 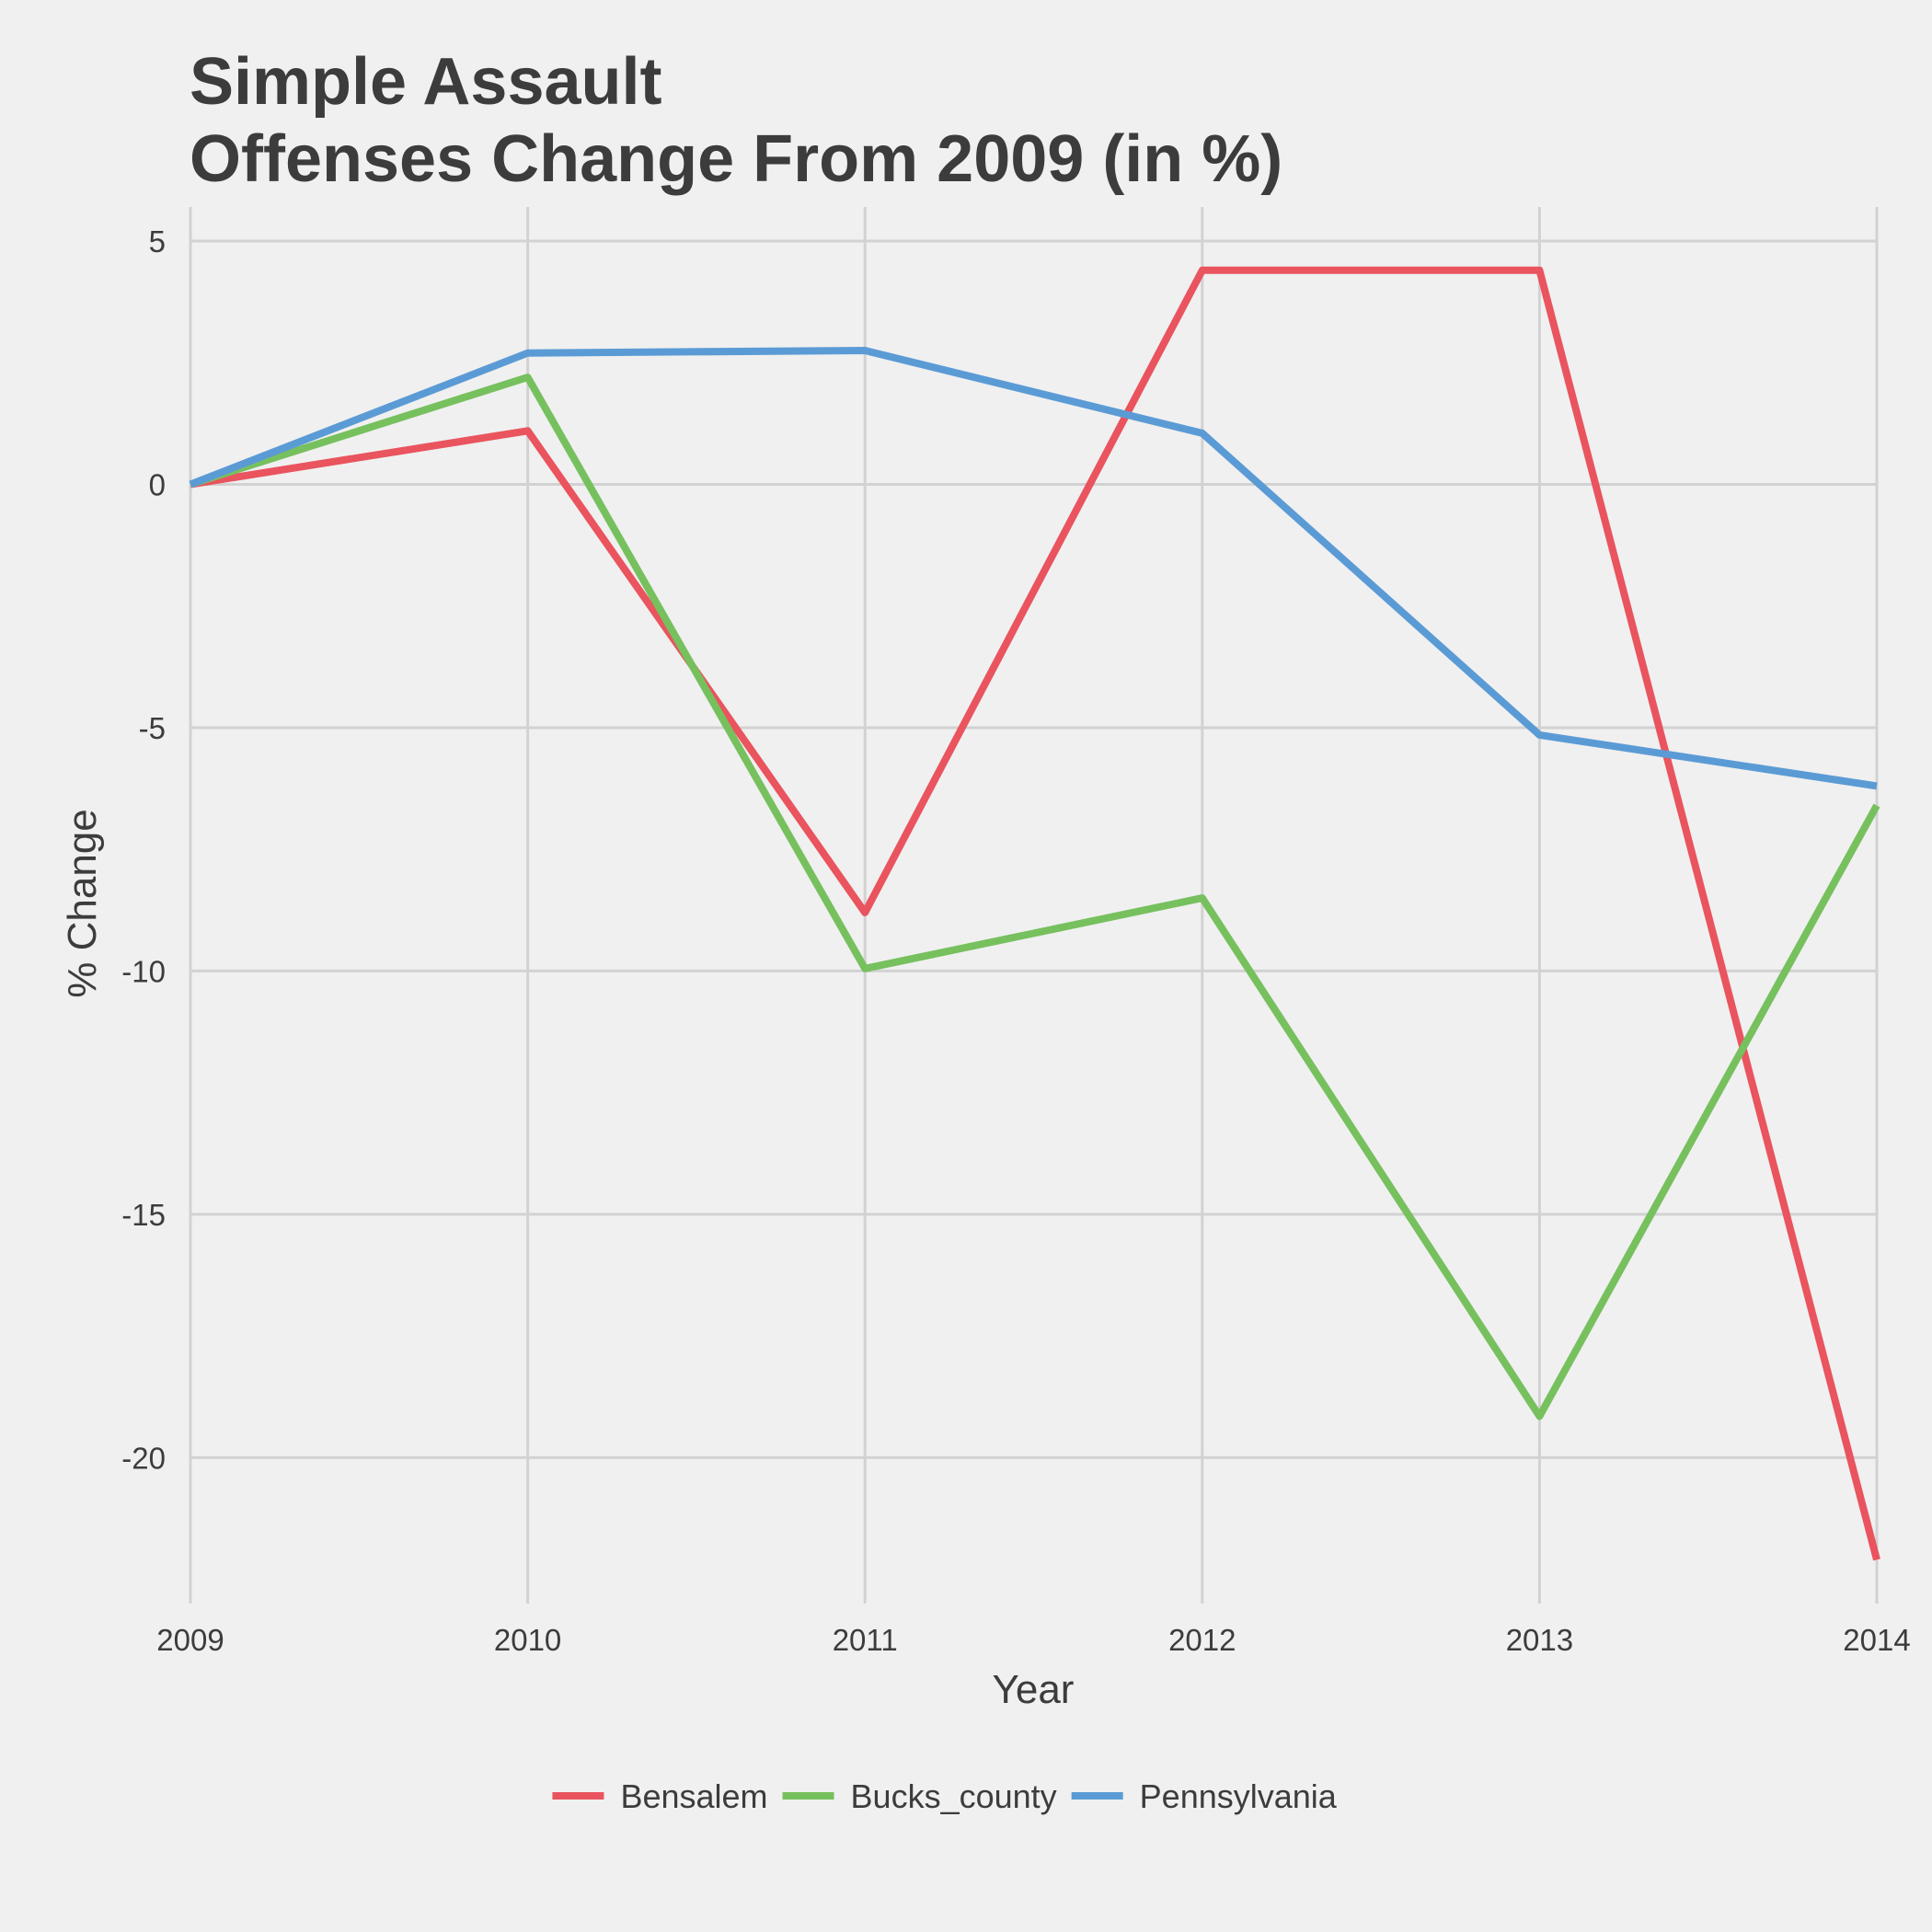 I want to click on x-tick-labels: 2009 2010 2011 2012 2013 2014, so click(x=1033, y=1640).